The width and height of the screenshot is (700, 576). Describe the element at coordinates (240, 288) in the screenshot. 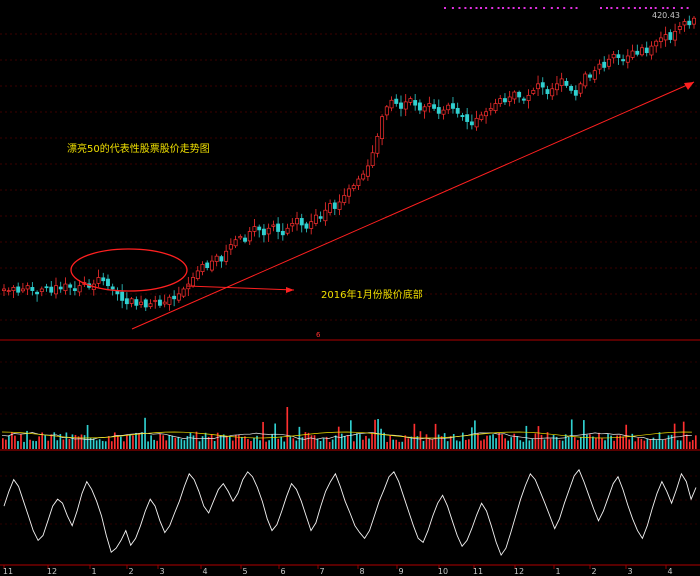

I see `bottom-arrow-line` at that location.